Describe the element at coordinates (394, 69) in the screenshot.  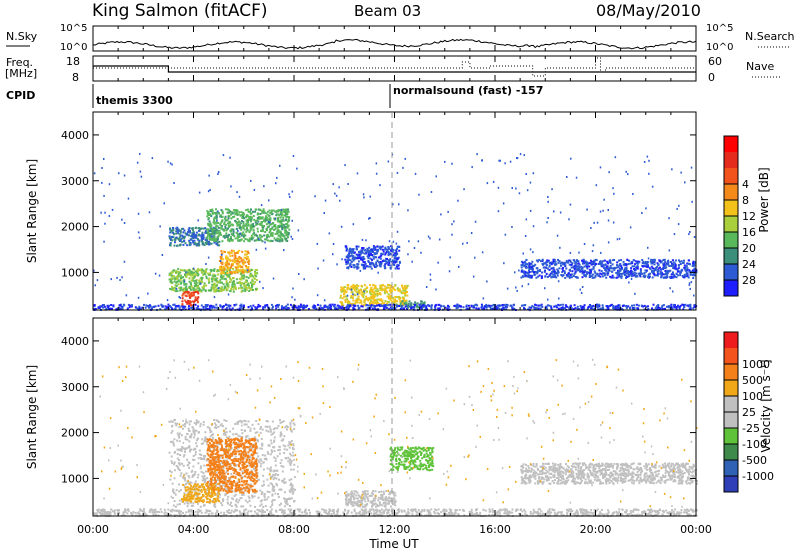
I see `freq-line` at that location.